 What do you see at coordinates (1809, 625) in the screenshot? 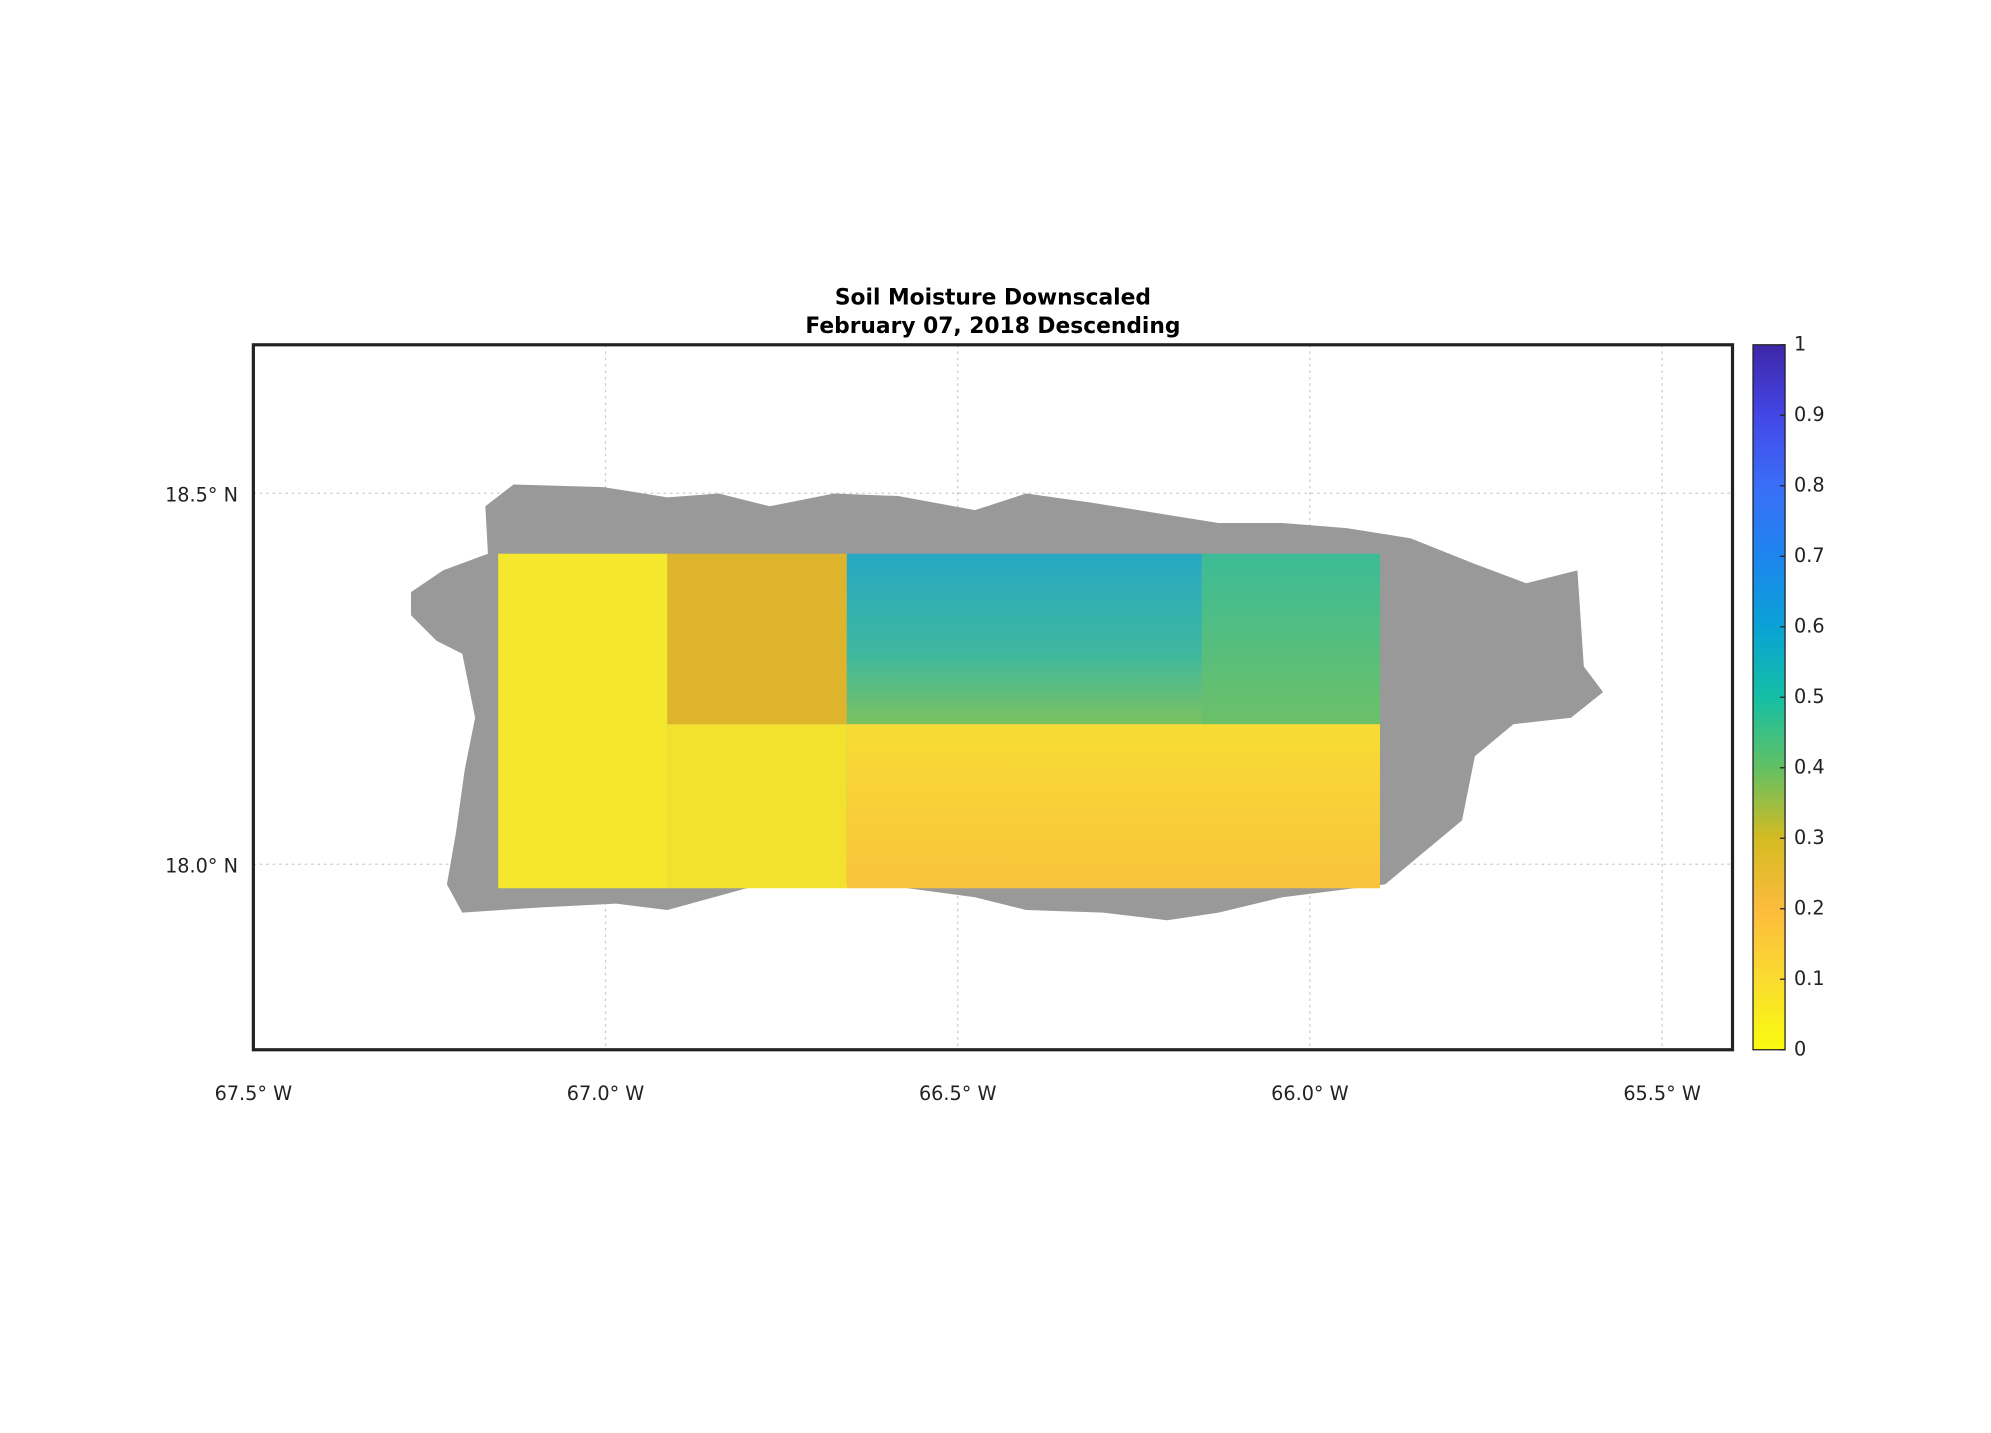
I see `colorbar-tick-label: 0.6` at bounding box center [1809, 625].